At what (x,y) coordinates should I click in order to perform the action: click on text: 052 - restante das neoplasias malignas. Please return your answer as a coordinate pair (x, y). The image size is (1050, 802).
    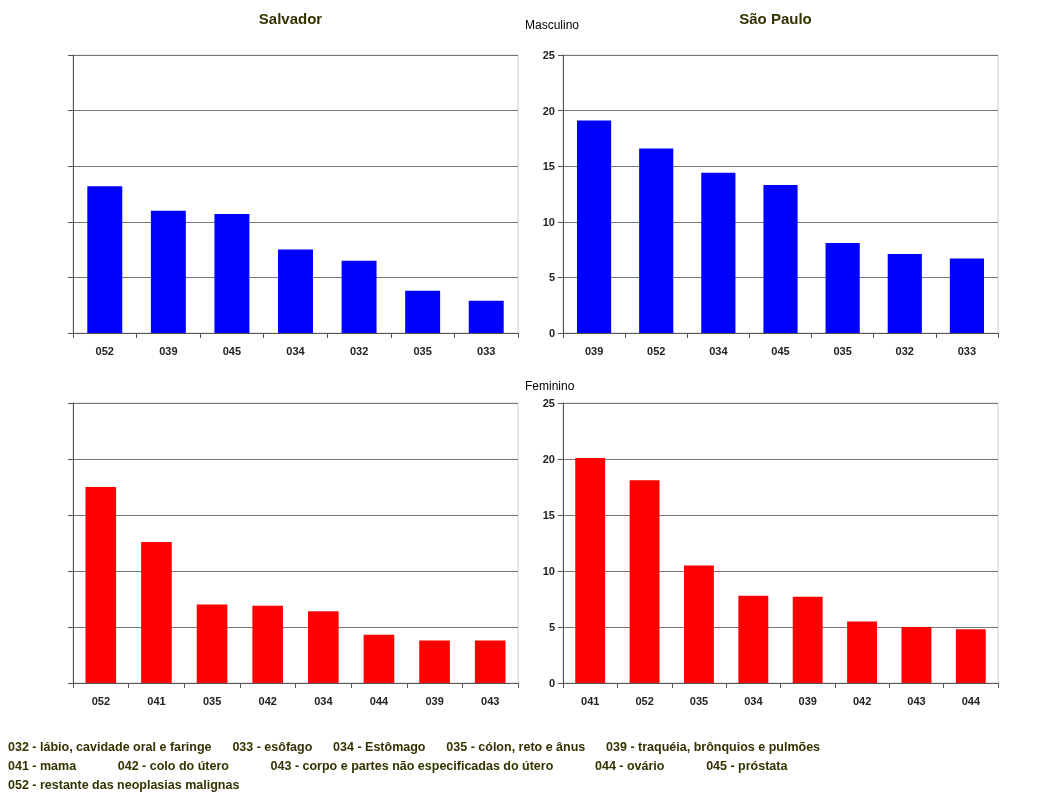
    Looking at the image, I should click on (124, 785).